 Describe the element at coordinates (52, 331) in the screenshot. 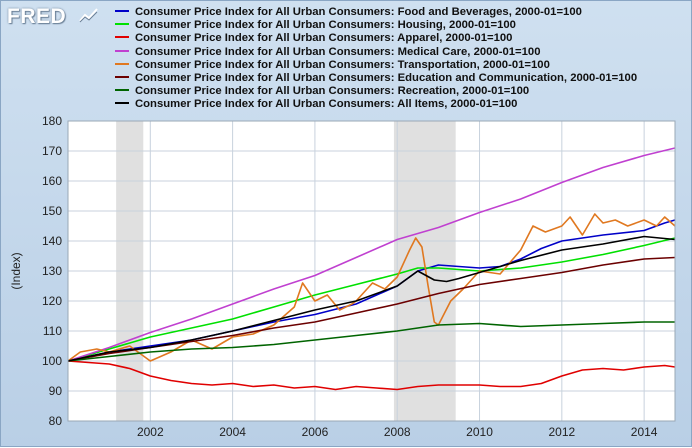

I see `y-tick-label: 110` at that location.